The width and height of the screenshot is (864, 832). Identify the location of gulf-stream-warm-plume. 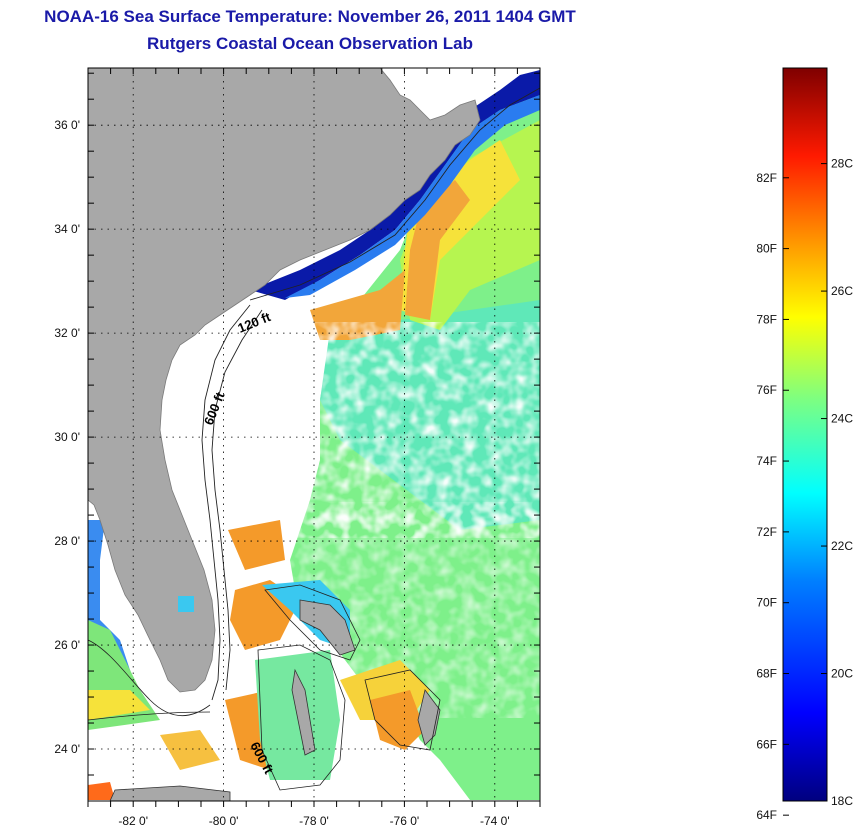
(357, 305).